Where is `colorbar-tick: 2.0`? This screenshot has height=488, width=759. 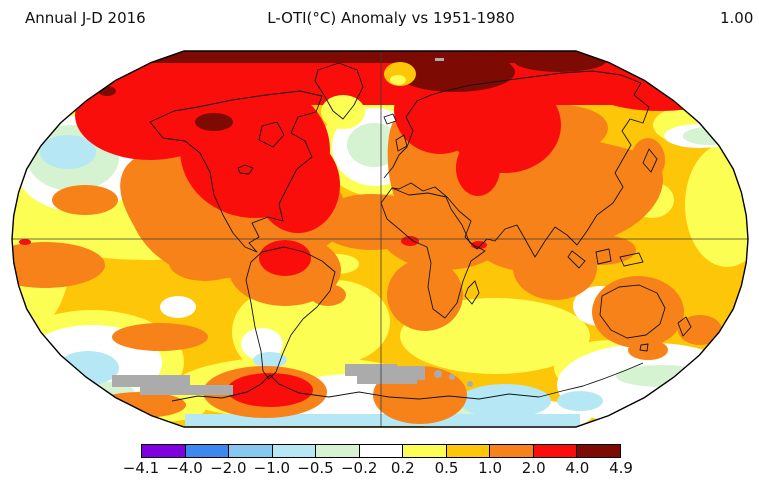 colorbar-tick: 2.0 is located at coordinates (533, 468).